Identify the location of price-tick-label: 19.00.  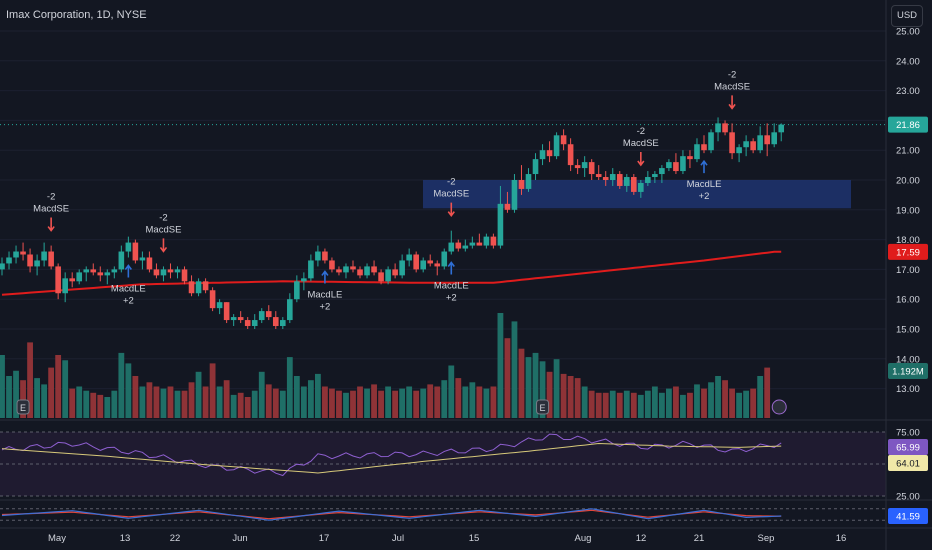
(908, 210).